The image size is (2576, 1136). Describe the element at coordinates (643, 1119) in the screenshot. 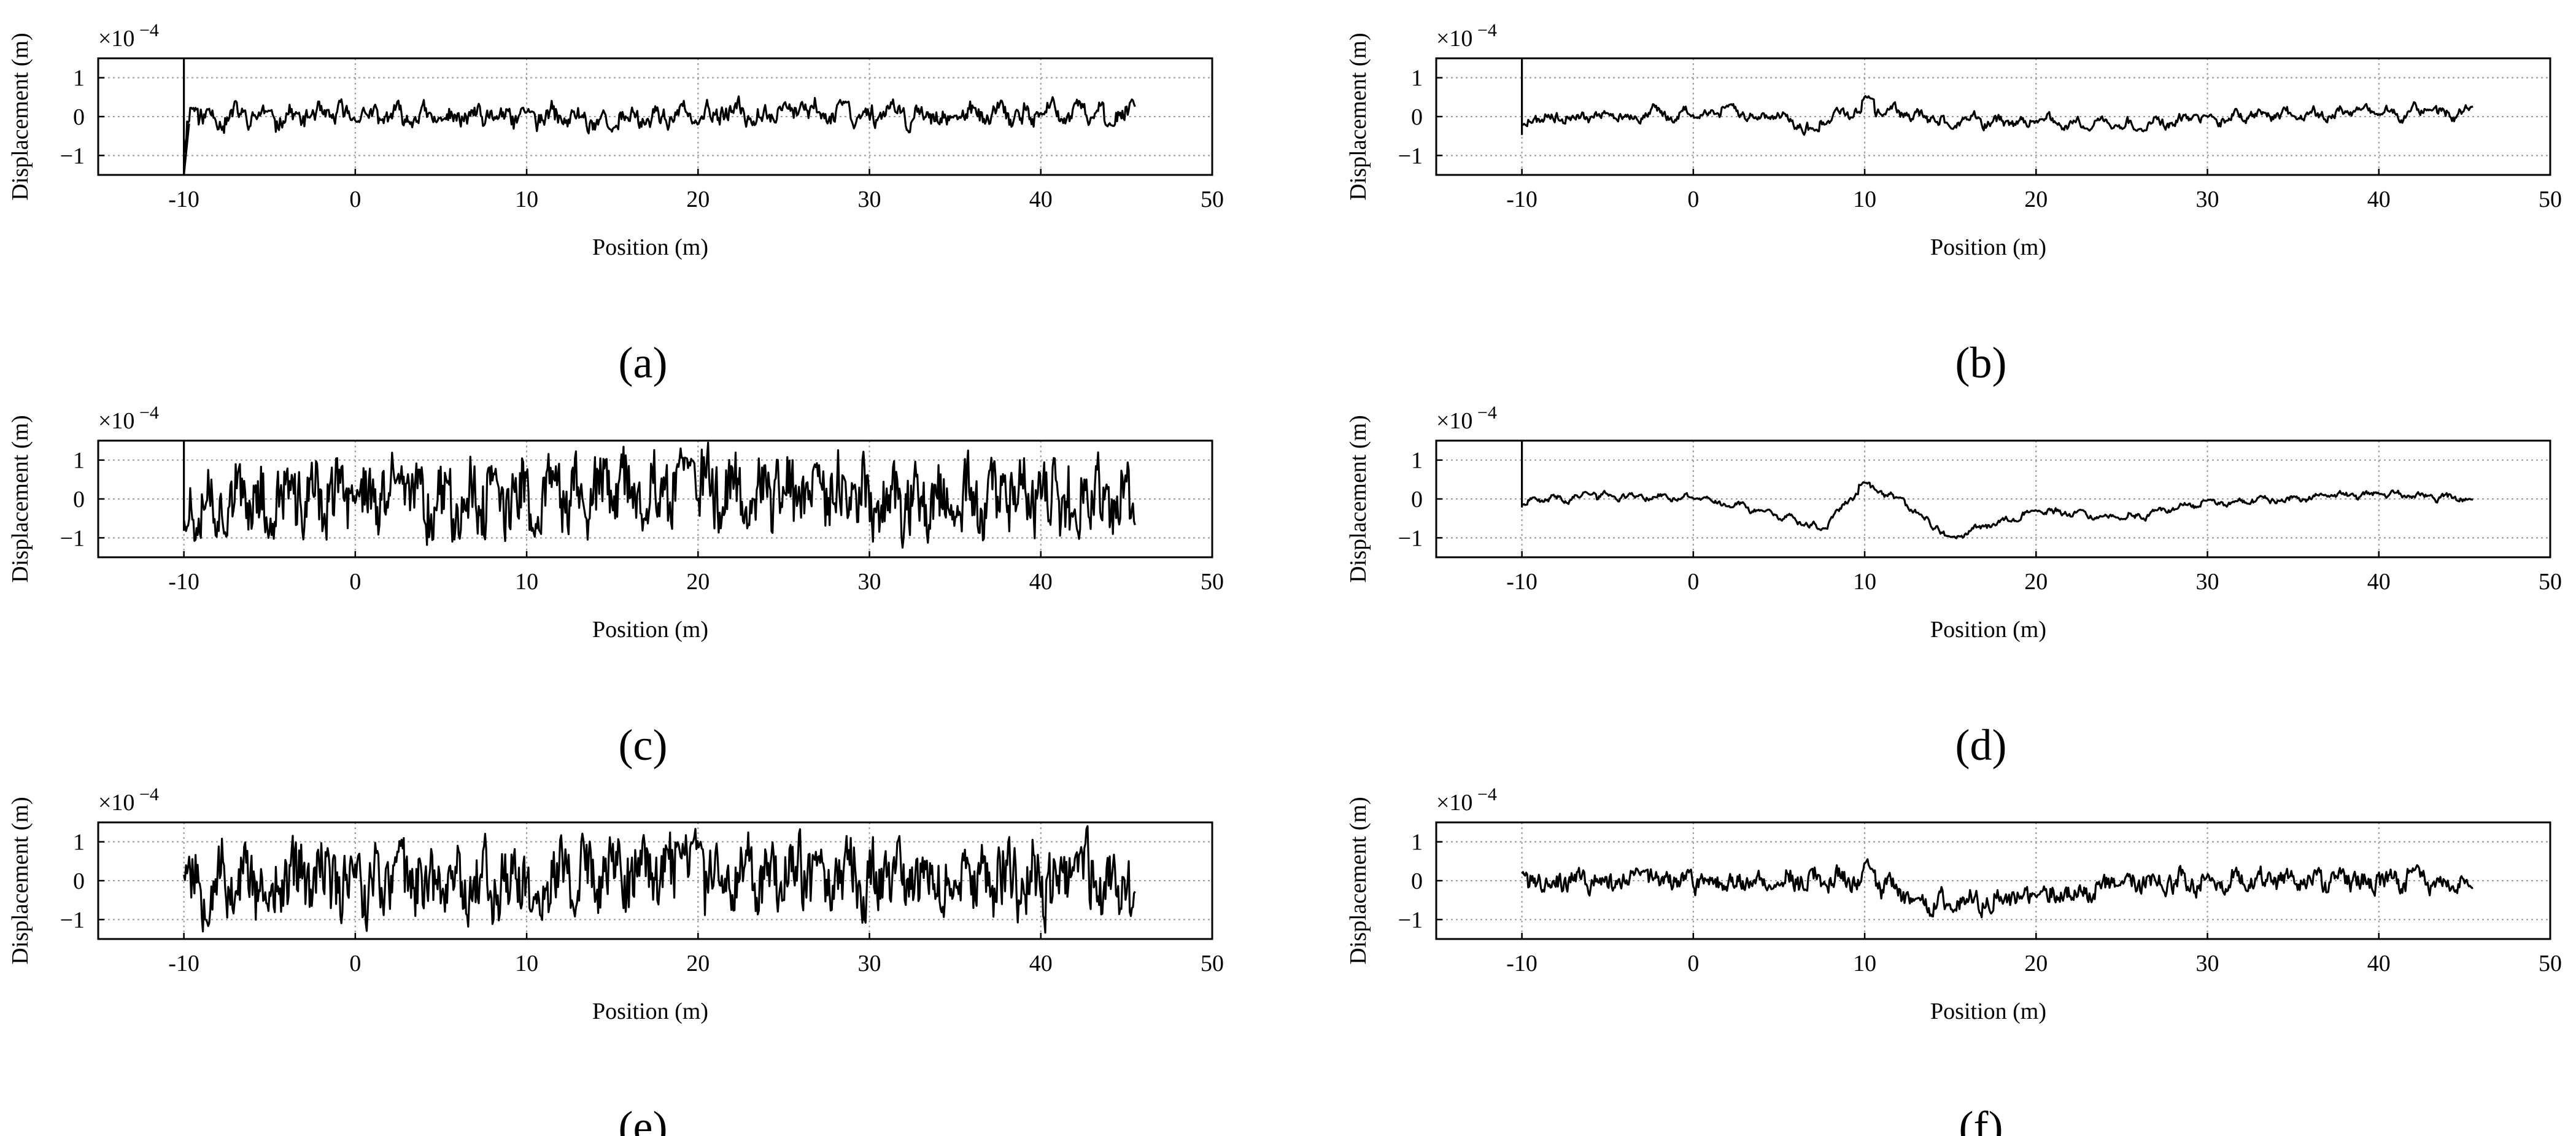

I see `panel-label: (e)` at that location.